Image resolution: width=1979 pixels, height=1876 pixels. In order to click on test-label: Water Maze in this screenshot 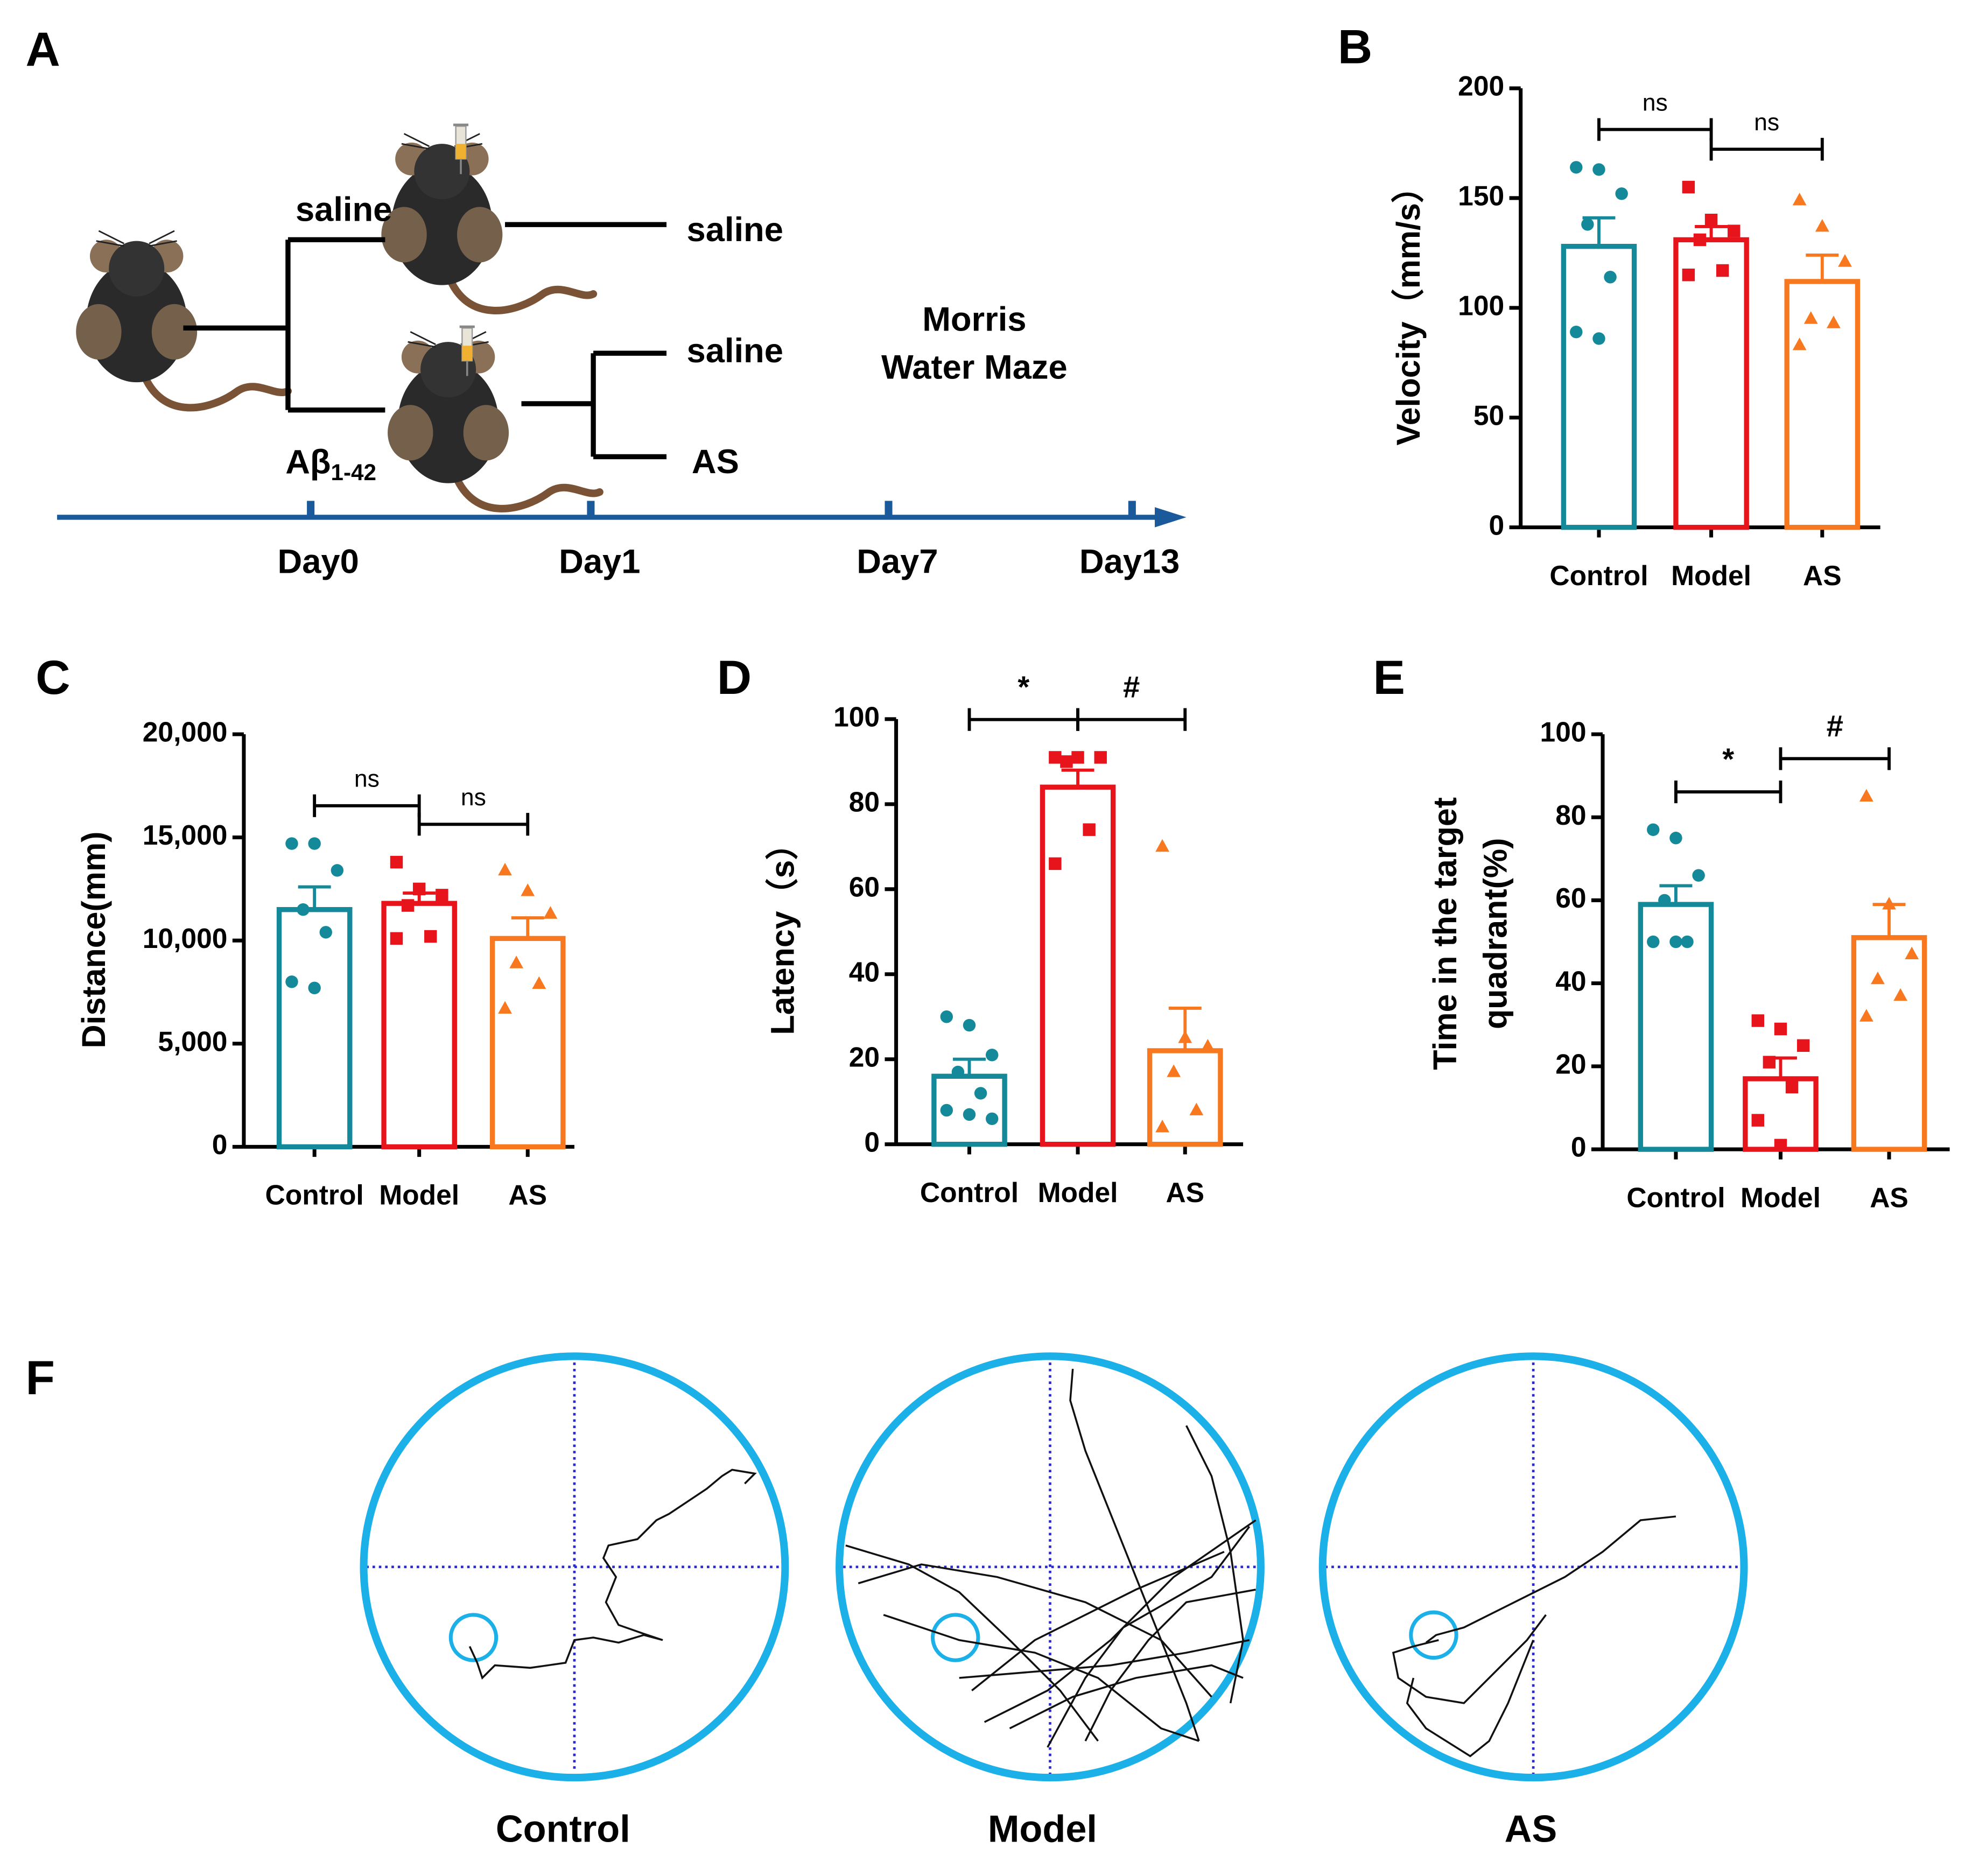, I will do `click(974, 367)`.